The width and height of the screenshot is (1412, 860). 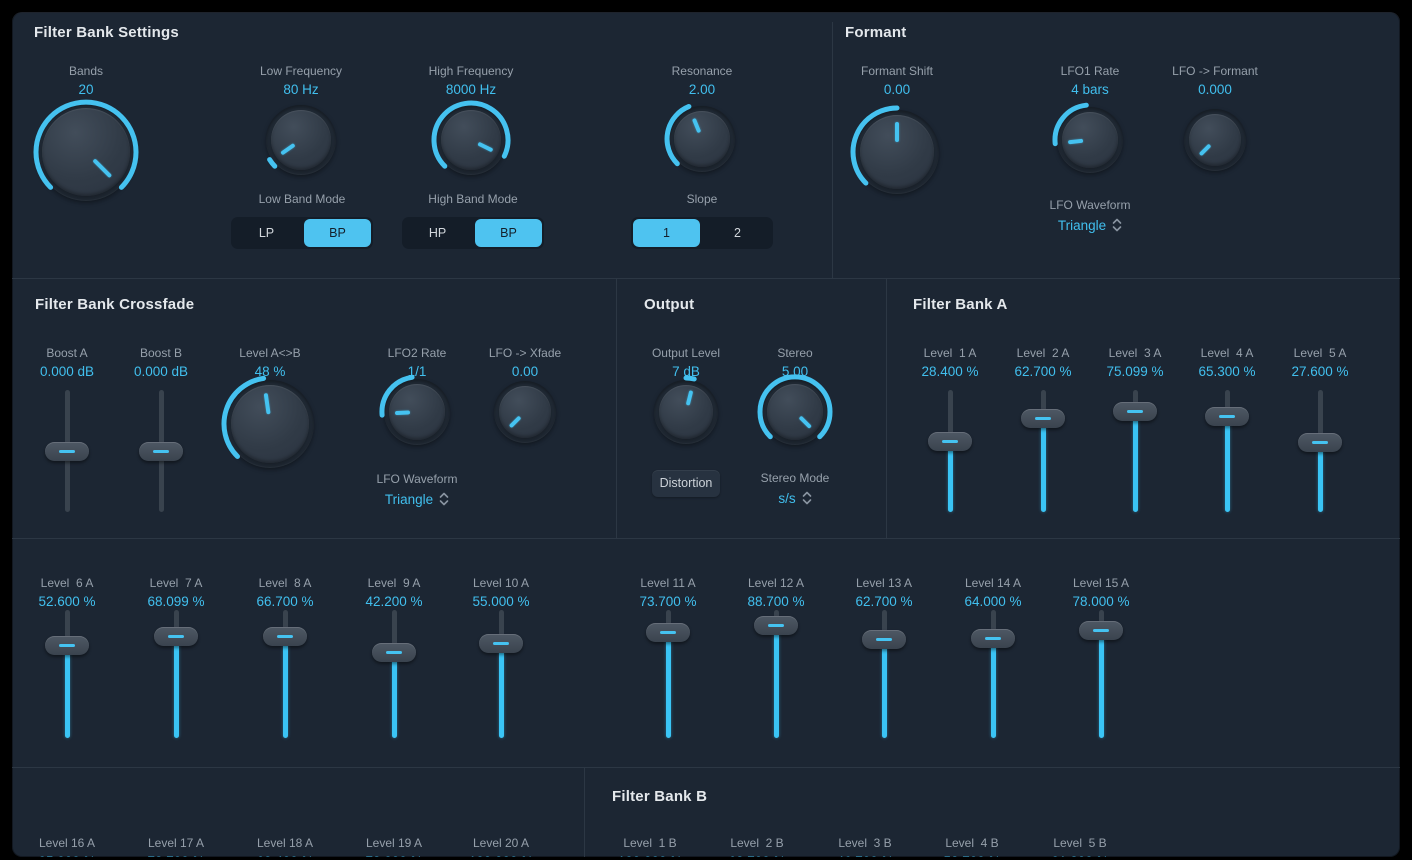 I want to click on level-6-a-handle-mark, so click(x=67, y=646).